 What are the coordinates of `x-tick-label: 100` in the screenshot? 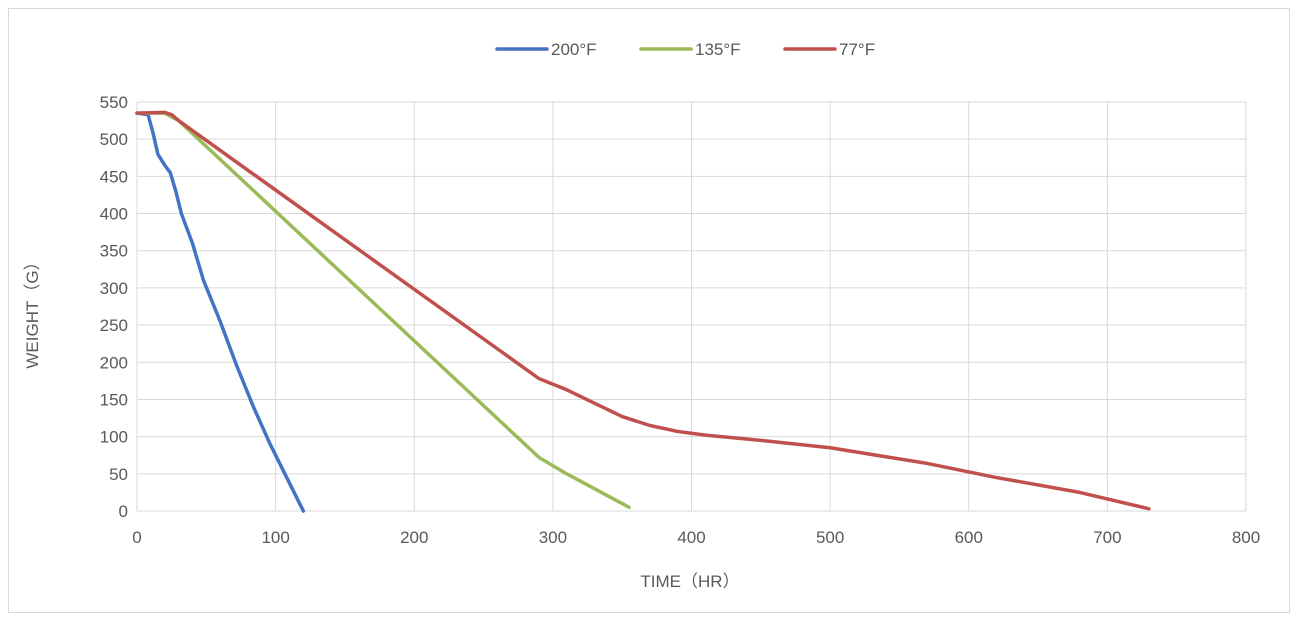 It's located at (275, 537).